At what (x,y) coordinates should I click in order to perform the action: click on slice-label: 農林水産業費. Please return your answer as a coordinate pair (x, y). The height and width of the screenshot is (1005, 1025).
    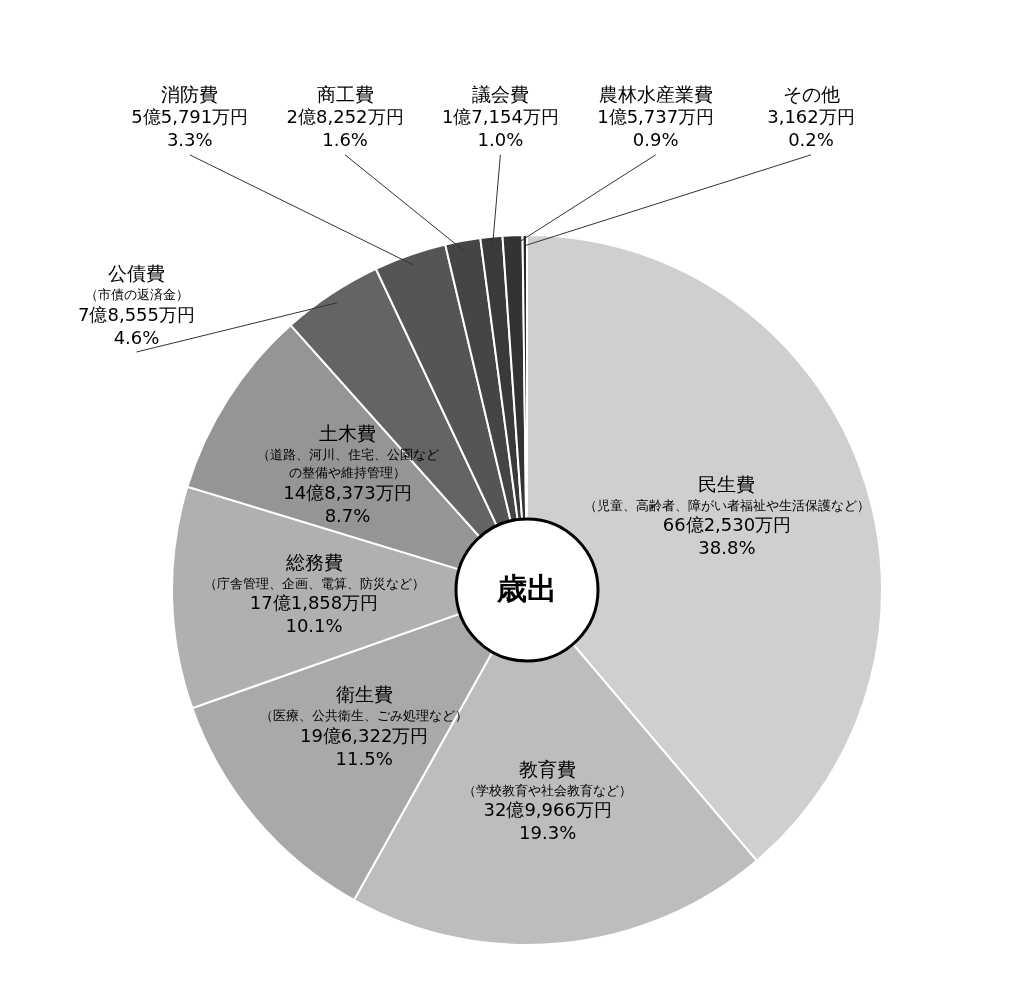
    Looking at the image, I should click on (655, 93).